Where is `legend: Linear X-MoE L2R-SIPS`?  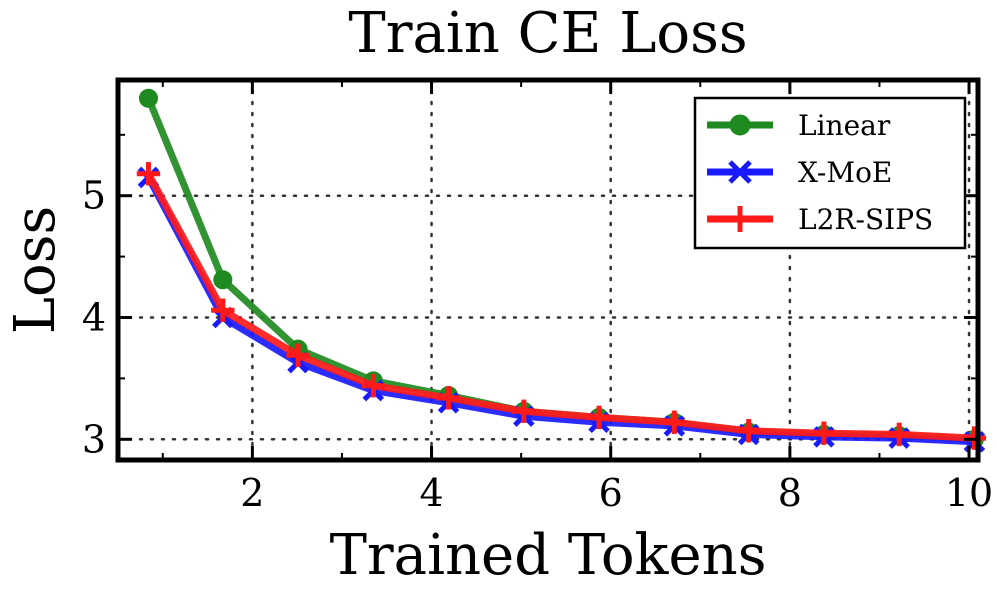
legend: Linear X-MoE L2R-SIPS is located at coordinates (830, 173).